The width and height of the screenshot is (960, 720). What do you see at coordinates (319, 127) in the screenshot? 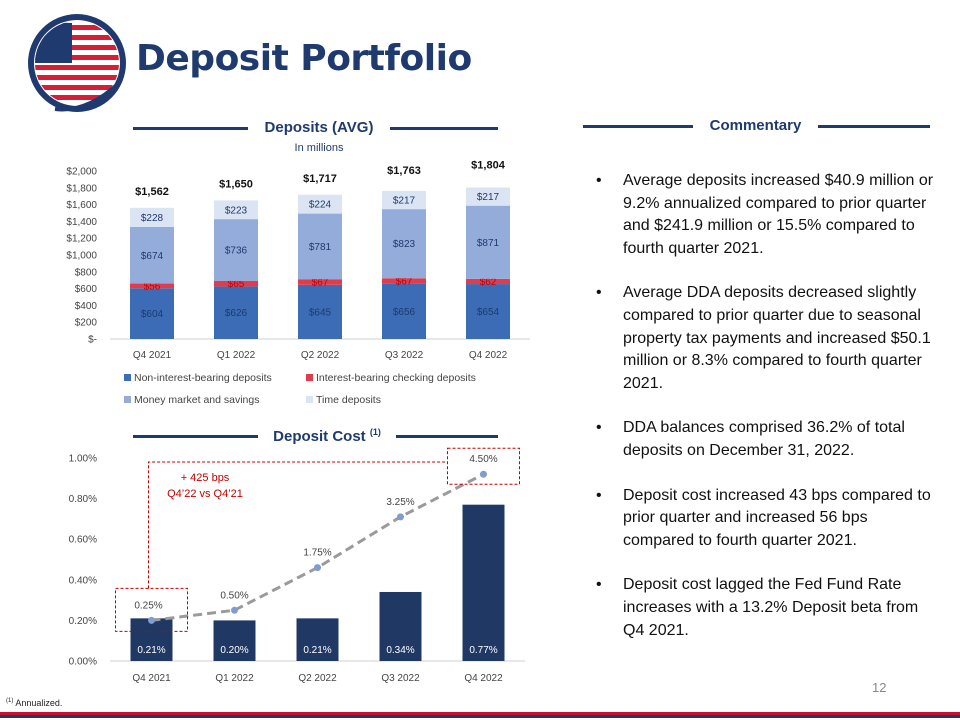
I see `deposits-chart-title: Deposits (AVG)` at bounding box center [319, 127].